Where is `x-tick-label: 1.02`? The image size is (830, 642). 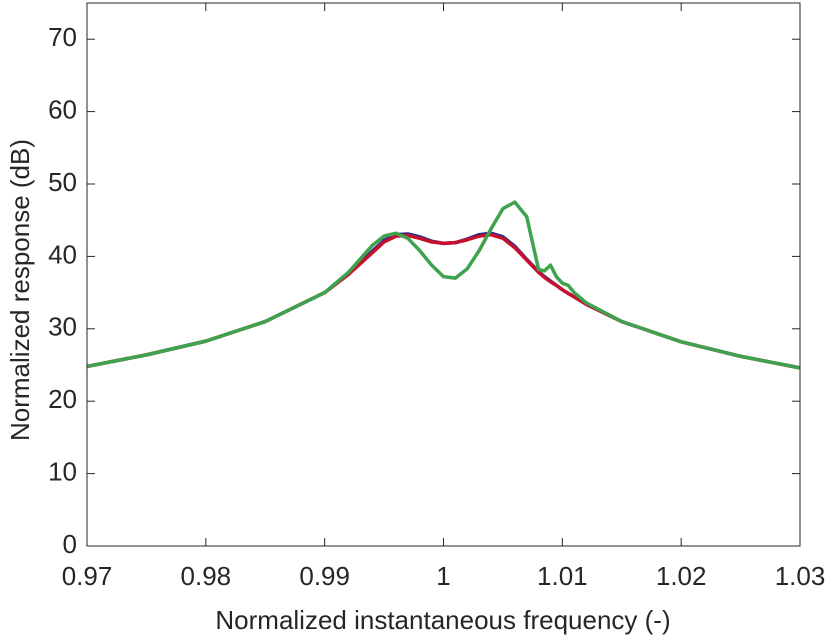 x-tick-label: 1.02 is located at coordinates (681, 576).